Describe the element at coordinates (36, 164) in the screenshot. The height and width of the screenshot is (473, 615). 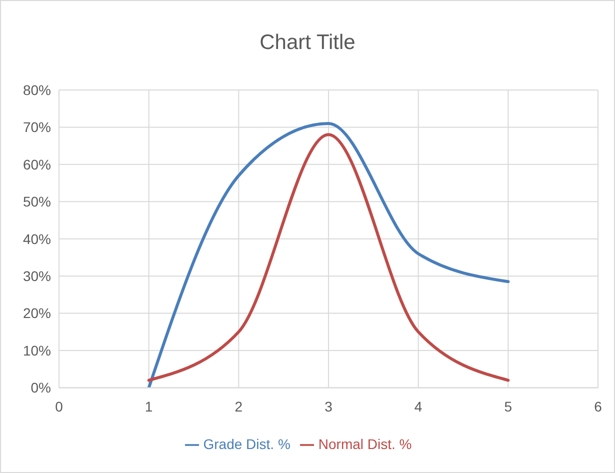
I see `y-tick-label: 60%` at that location.